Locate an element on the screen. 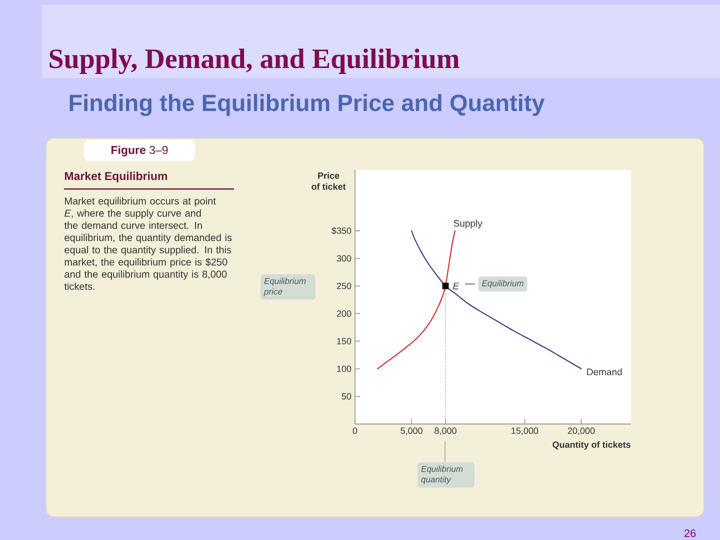 Image resolution: width=720 pixels, height=540 pixels. y-axis-title: Price of ticket is located at coordinates (329, 181).